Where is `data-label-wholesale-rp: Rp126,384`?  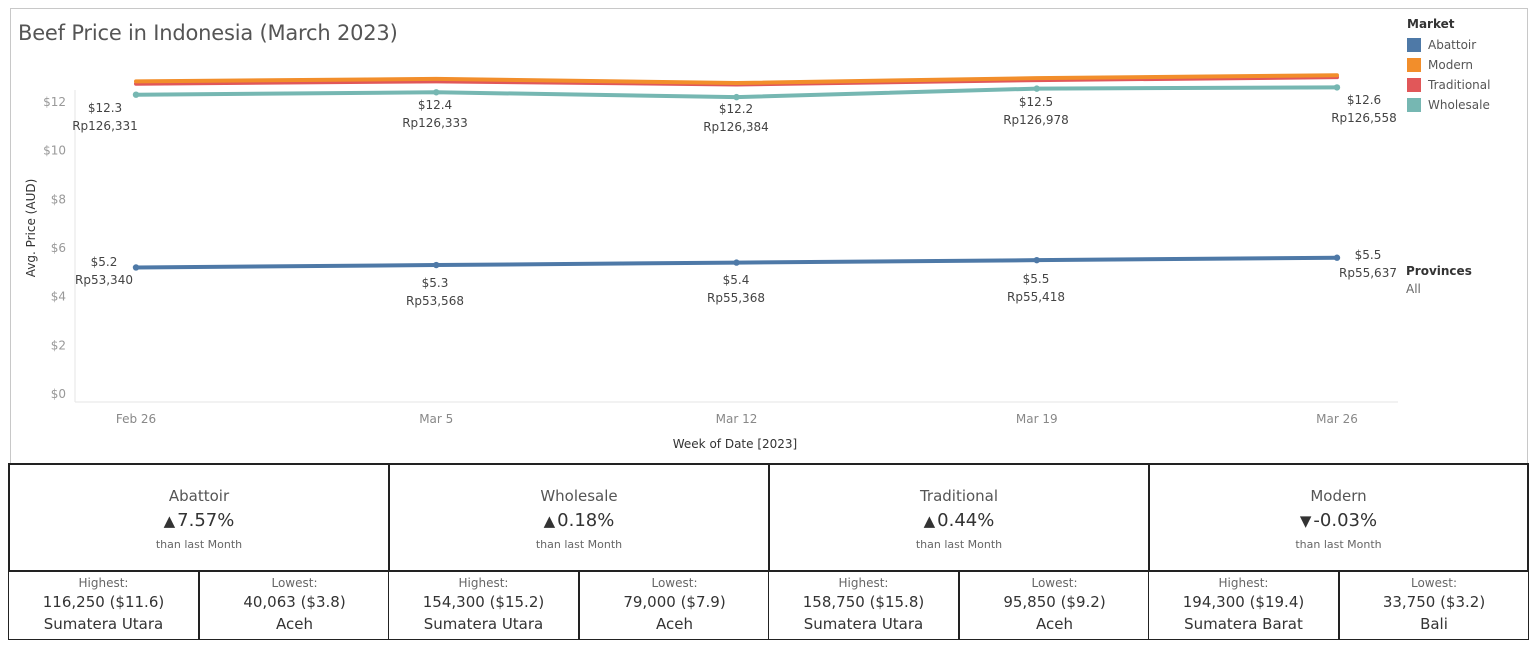
data-label-wholesale-rp: Rp126,384 is located at coordinates (736, 127).